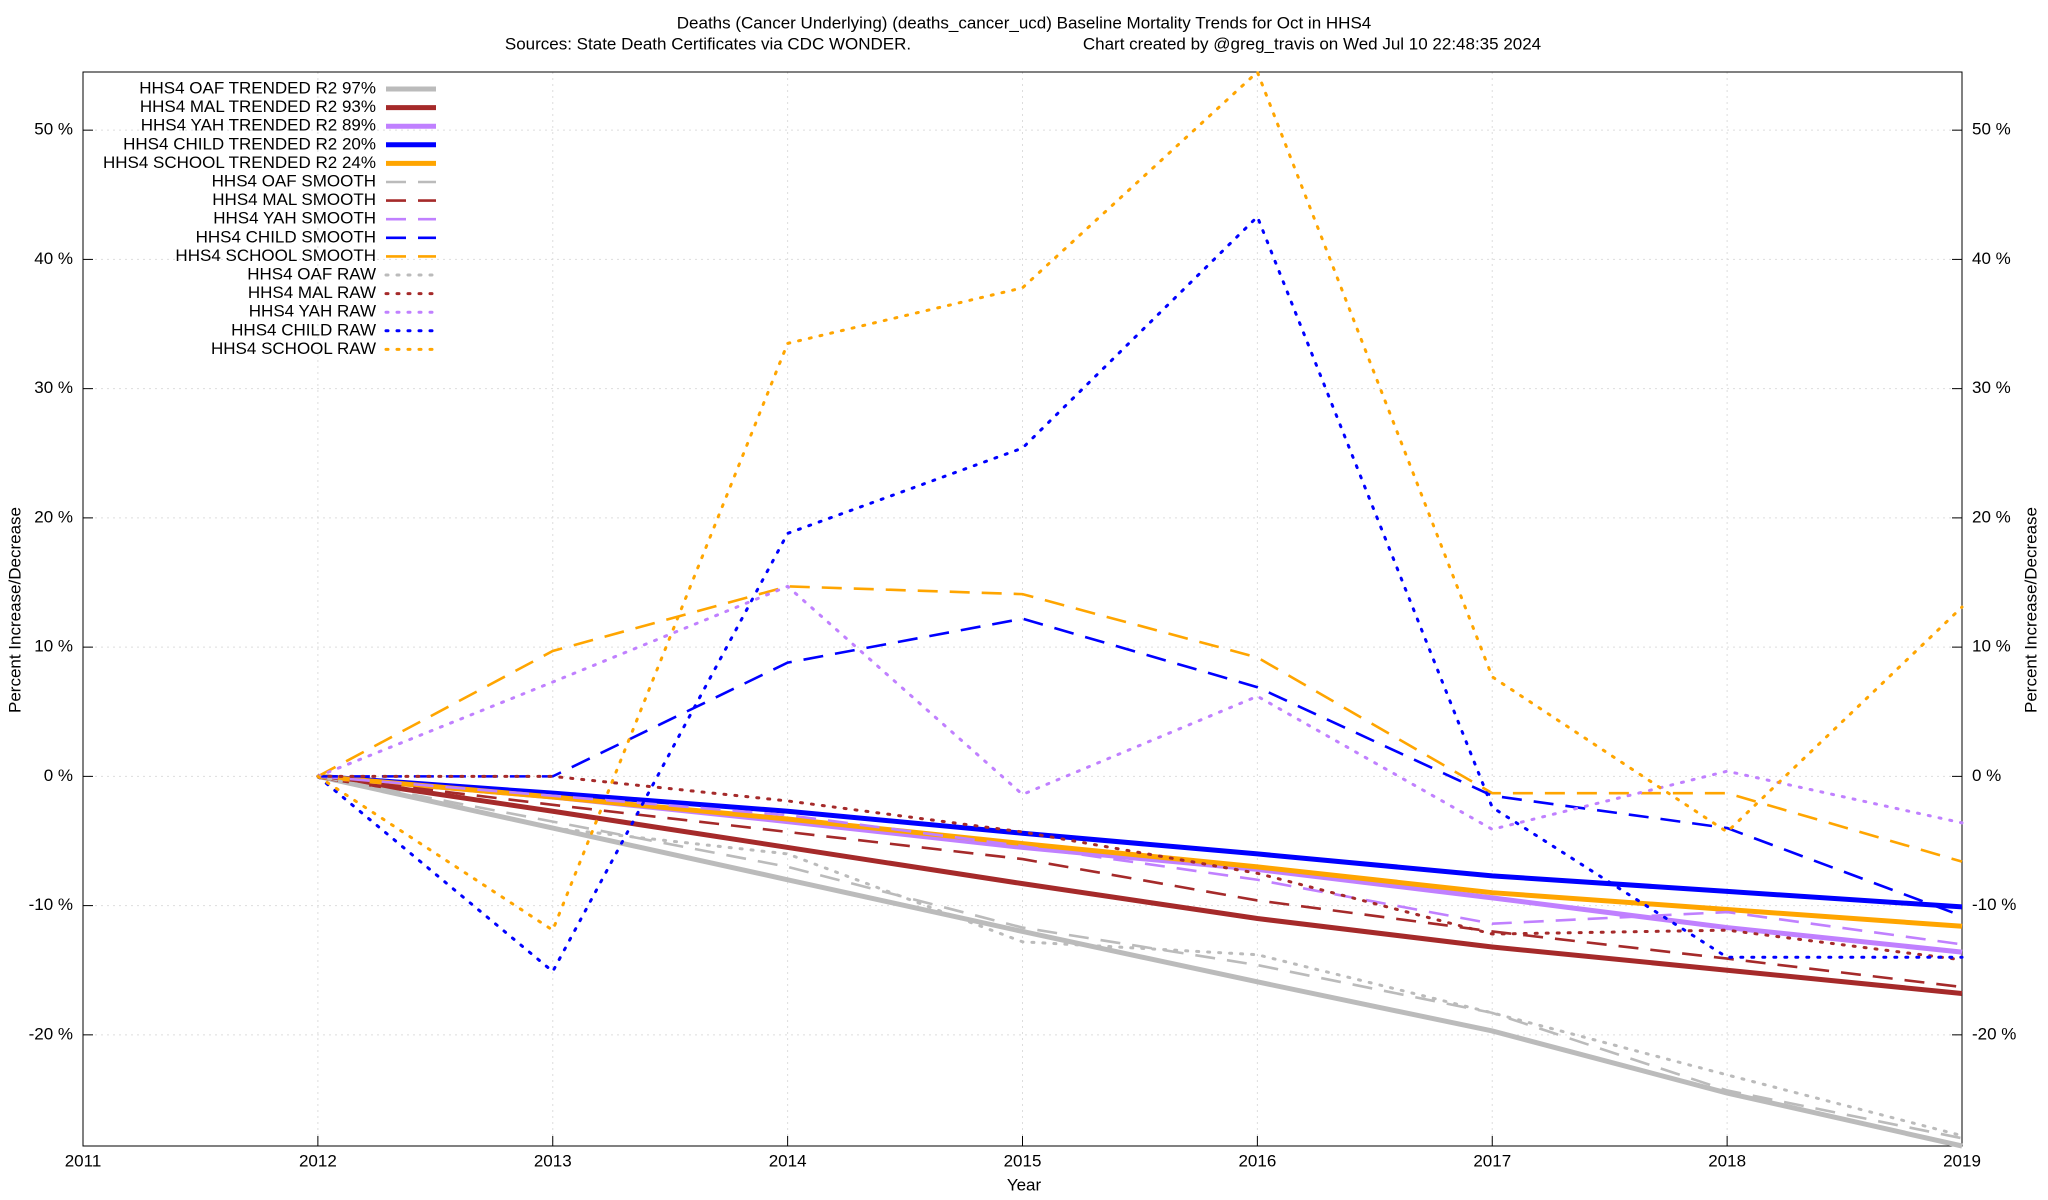 The height and width of the screenshot is (1200, 2048). I want to click on x-tick-label: 2014, so click(788, 1160).